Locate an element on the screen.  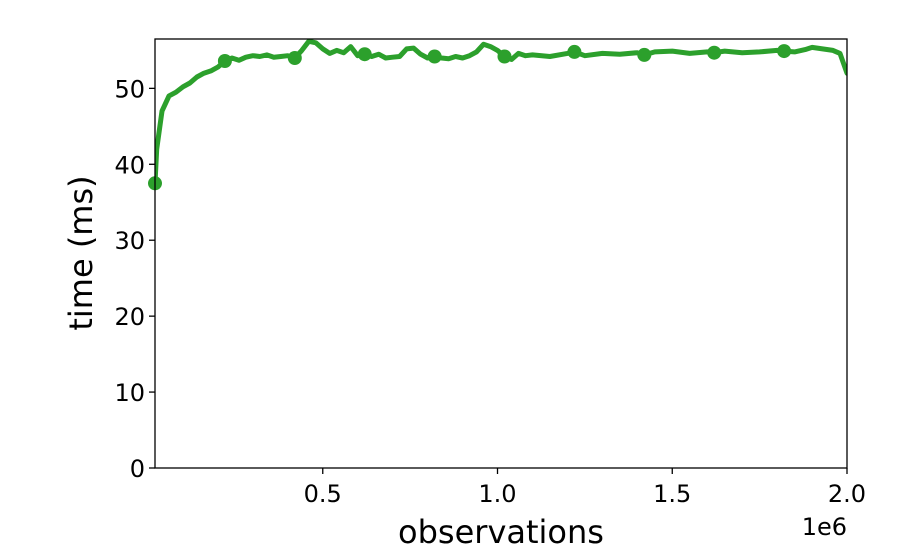
x-axis-offset-label: 1e6 is located at coordinates (824, 527).